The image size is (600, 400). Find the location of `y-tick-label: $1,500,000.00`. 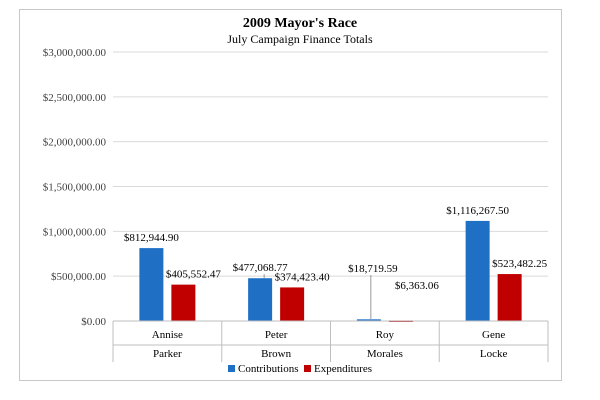

y-tick-label: $1,500,000.00 is located at coordinates (75, 188).